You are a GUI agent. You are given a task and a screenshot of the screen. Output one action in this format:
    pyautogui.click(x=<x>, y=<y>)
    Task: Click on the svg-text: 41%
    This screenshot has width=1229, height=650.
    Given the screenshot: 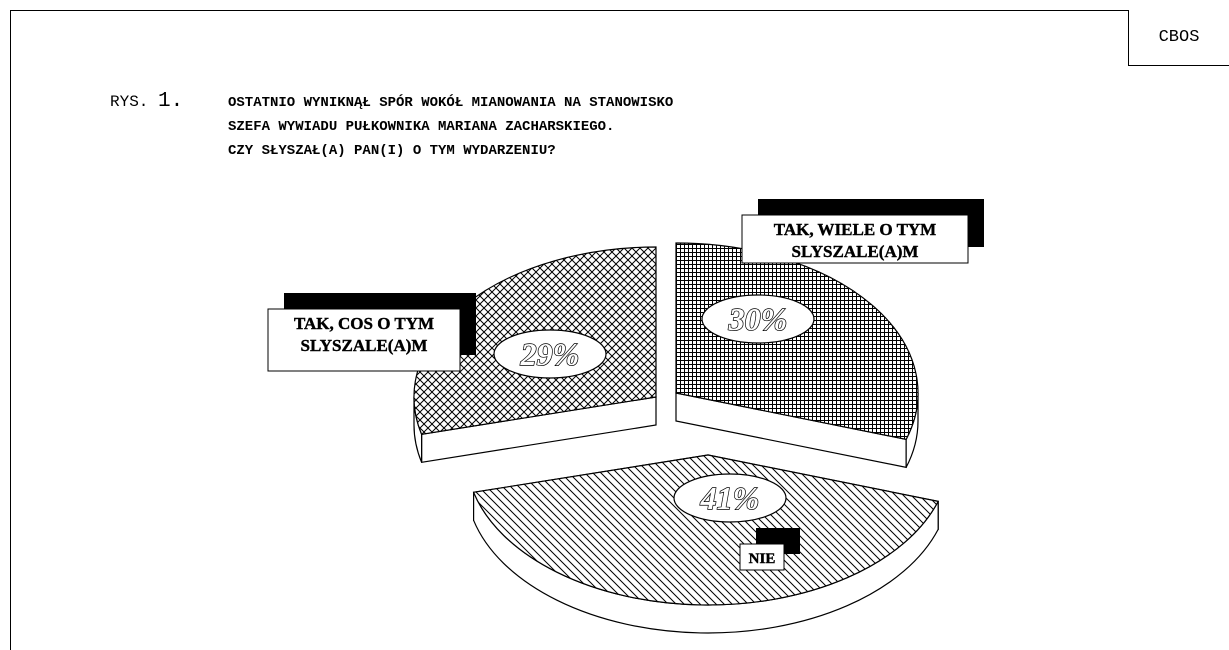 What is the action you would take?
    pyautogui.click(x=730, y=498)
    